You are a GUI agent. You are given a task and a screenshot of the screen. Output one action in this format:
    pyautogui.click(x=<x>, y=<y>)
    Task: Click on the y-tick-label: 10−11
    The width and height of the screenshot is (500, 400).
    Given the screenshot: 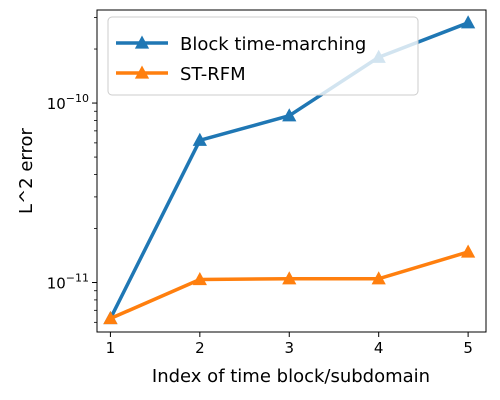 What is the action you would take?
    pyautogui.click(x=68, y=282)
    